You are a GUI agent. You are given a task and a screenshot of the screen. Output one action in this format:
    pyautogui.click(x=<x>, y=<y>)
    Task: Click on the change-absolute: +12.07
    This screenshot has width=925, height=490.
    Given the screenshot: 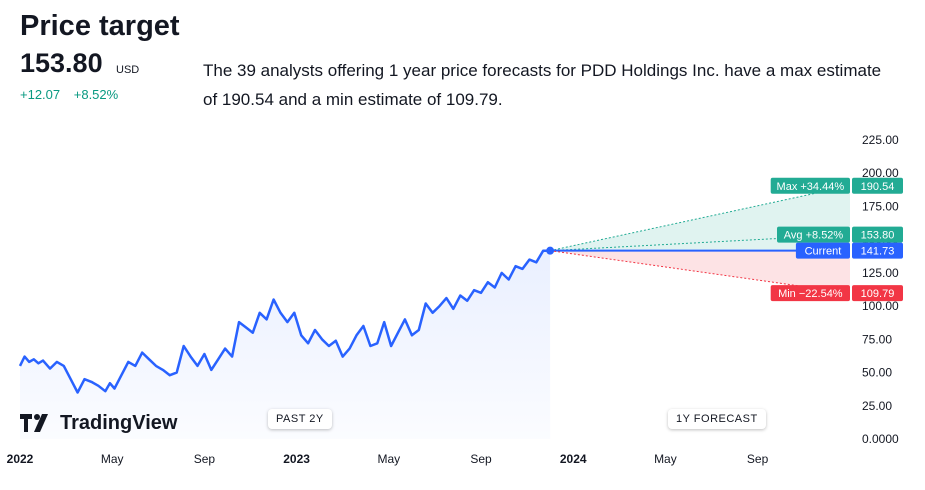 What is the action you would take?
    pyautogui.click(x=40, y=94)
    